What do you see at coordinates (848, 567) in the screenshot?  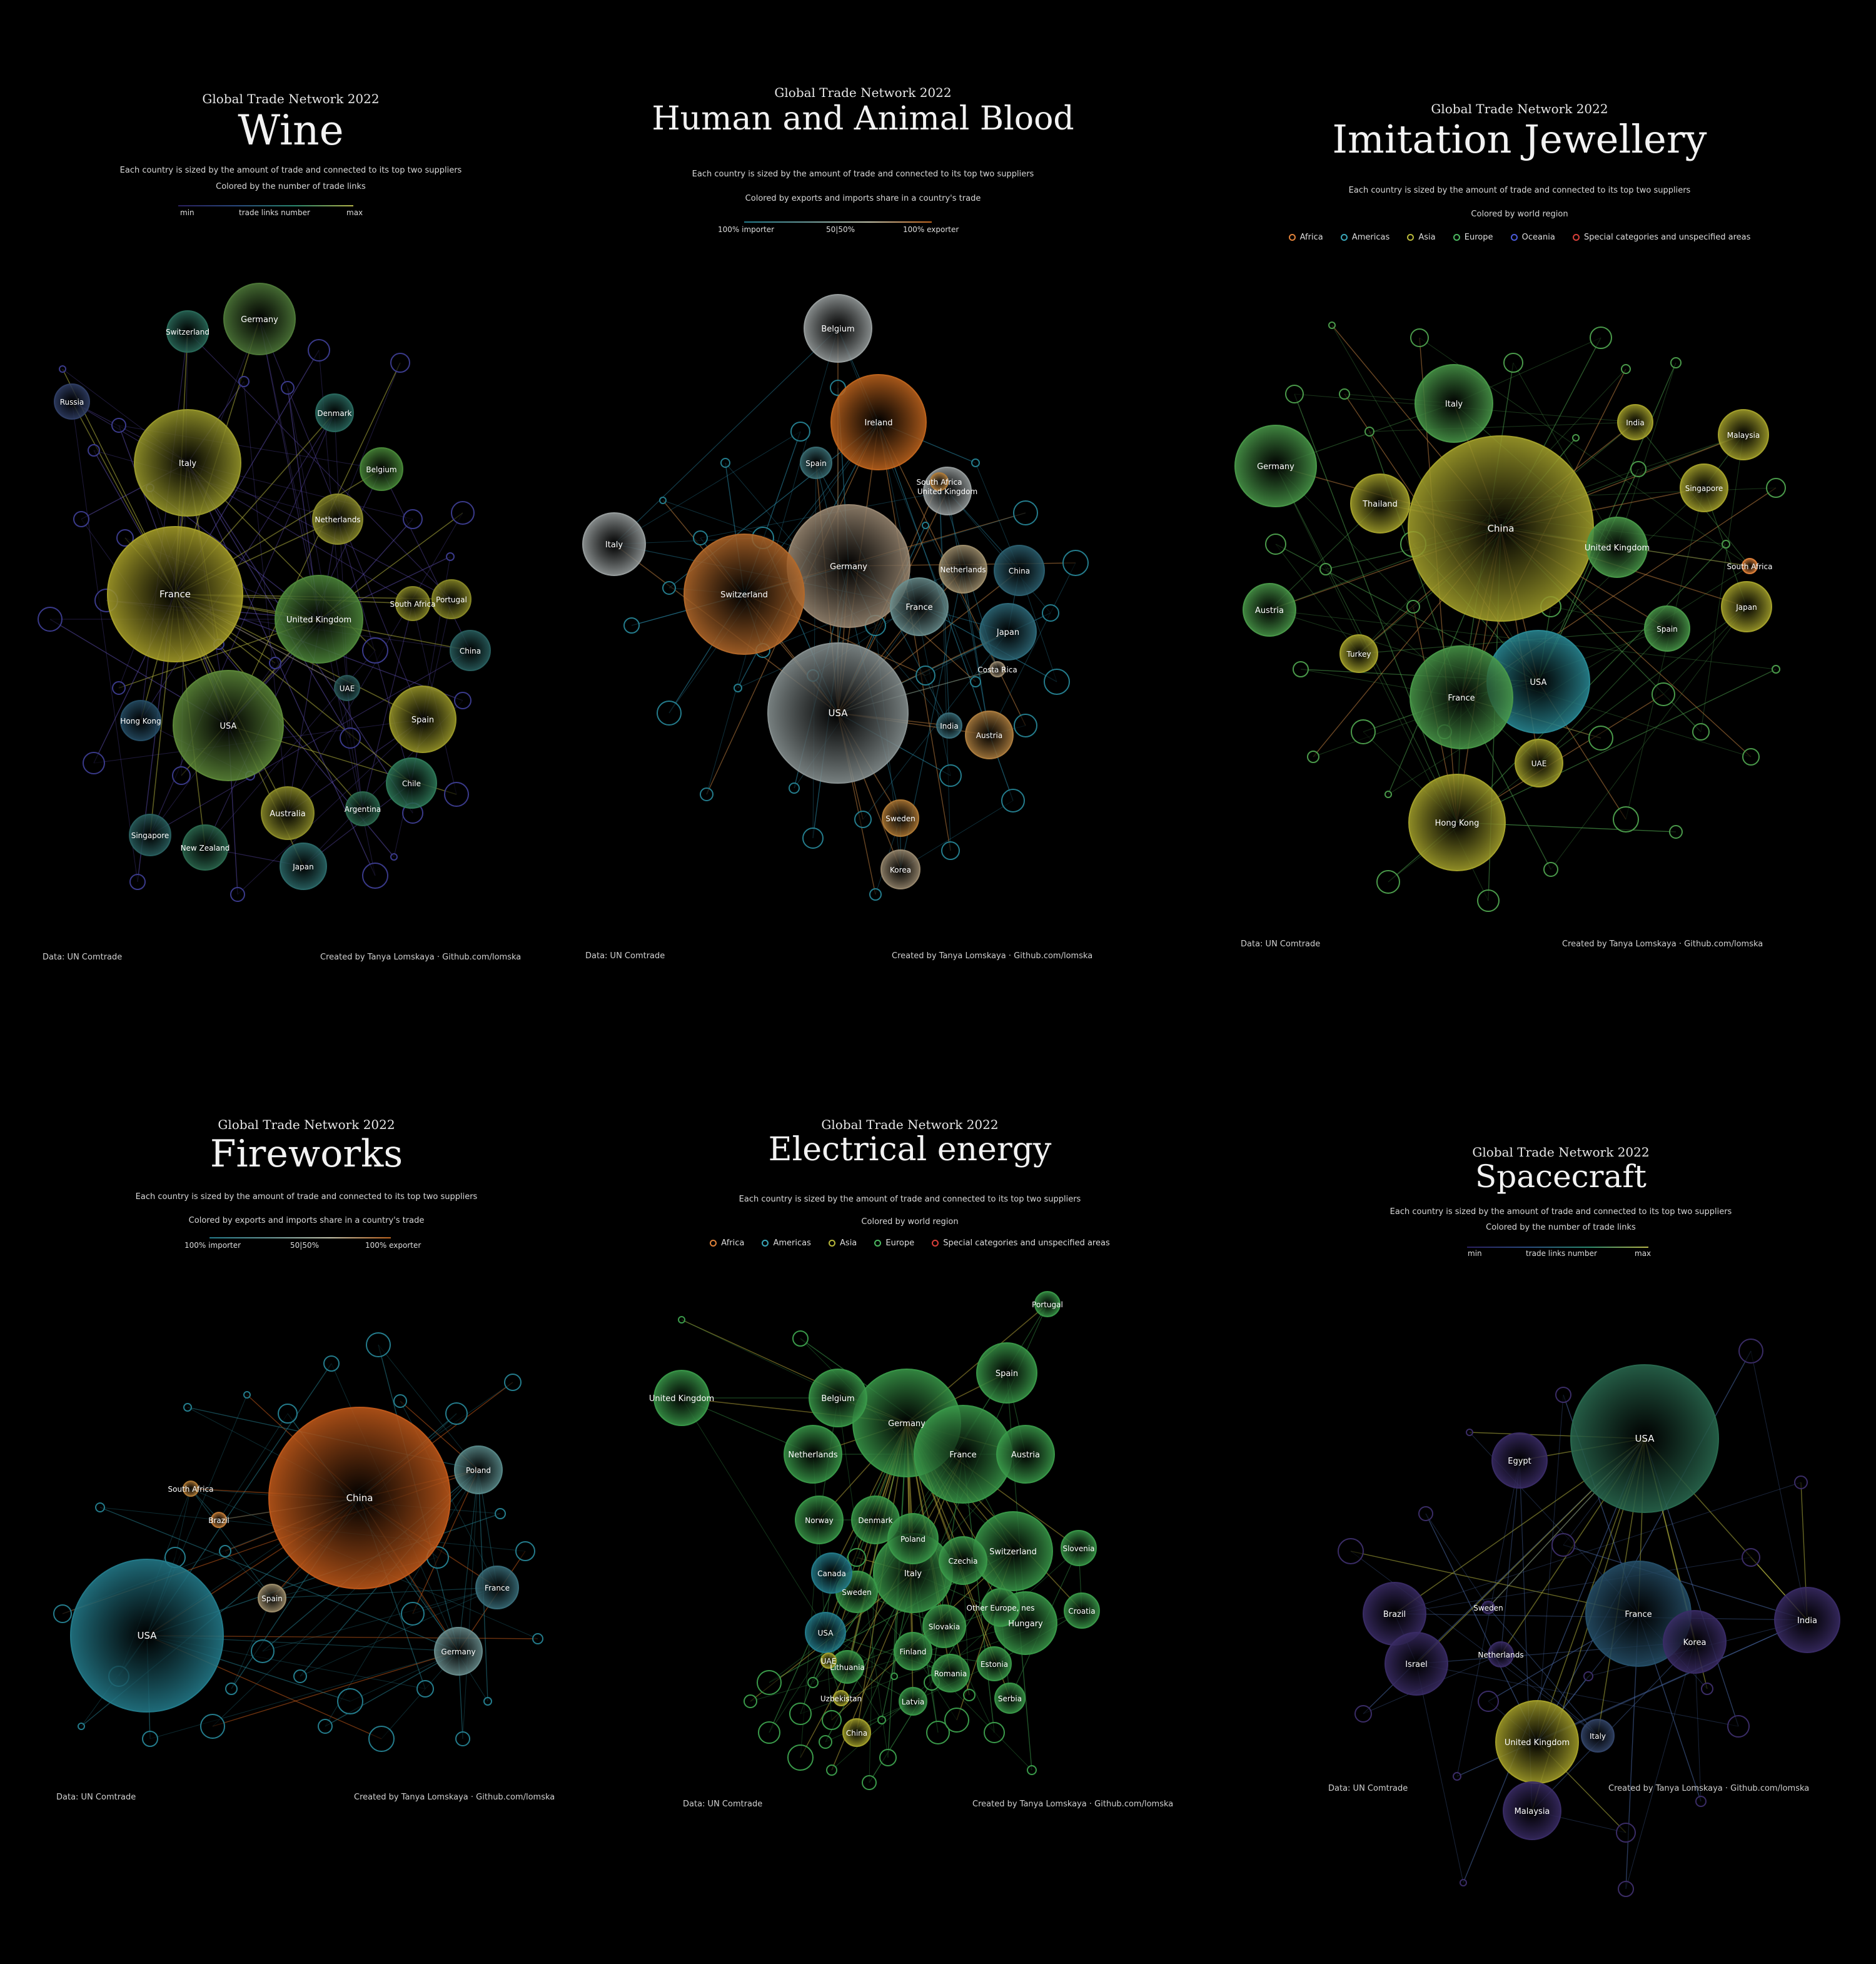 I see `country-label: Germany` at bounding box center [848, 567].